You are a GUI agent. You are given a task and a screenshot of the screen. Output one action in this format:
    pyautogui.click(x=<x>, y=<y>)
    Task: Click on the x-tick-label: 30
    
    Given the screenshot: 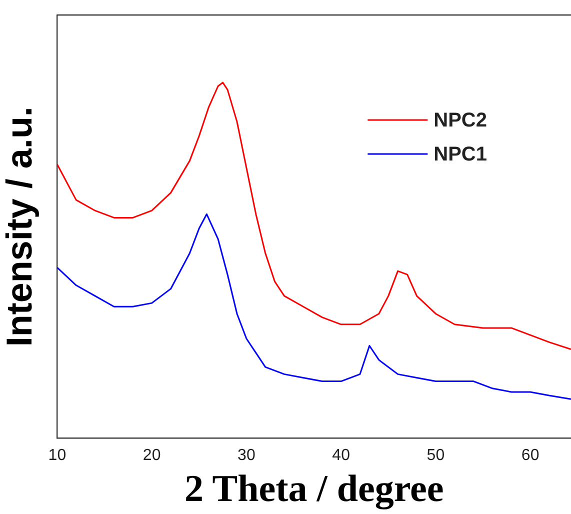 What is the action you would take?
    pyautogui.click(x=247, y=455)
    